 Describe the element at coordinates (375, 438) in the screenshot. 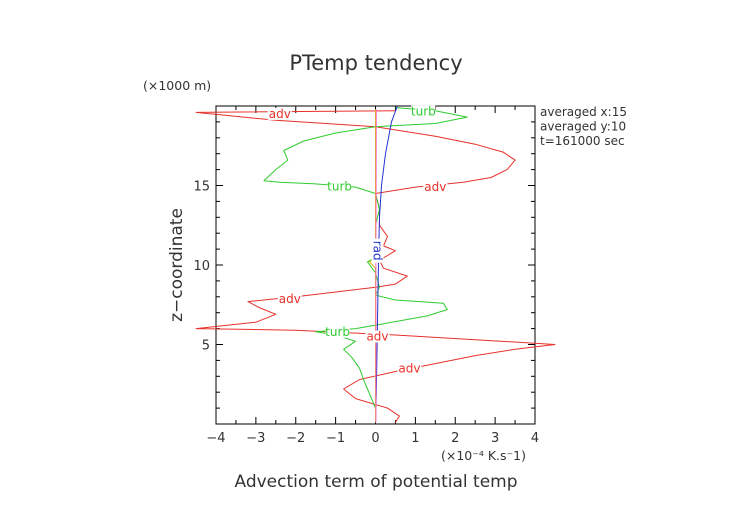

I see `x-tick-label: 0` at that location.